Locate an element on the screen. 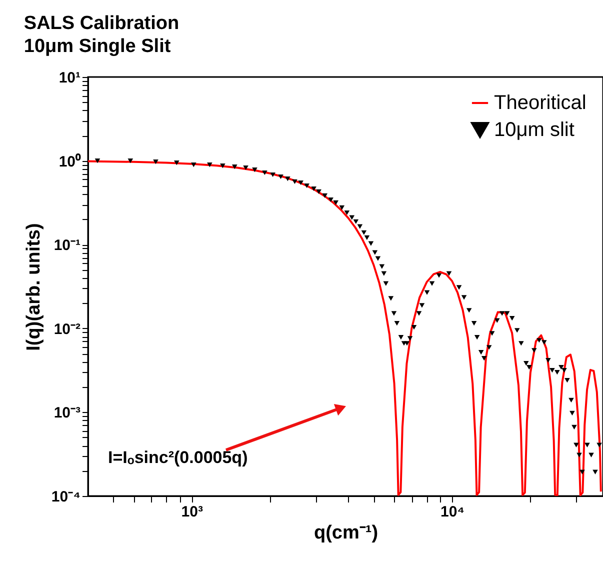  y-tick-label: 10⁻³ is located at coordinates (67, 413).